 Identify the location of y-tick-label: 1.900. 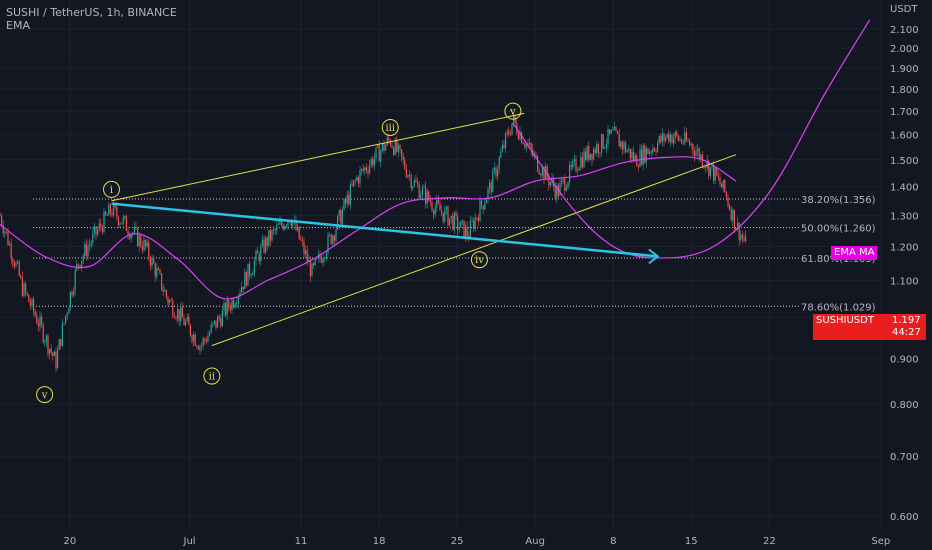
(904, 69).